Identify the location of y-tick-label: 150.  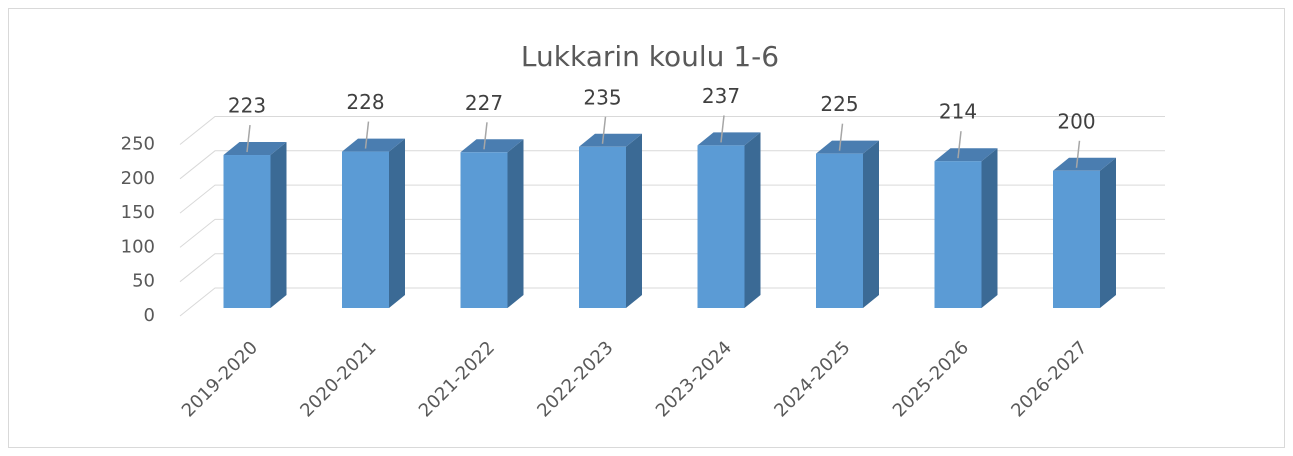
(138, 212).